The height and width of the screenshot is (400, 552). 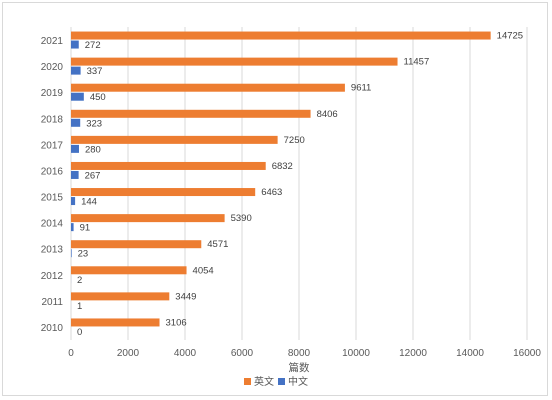 I want to click on data-label-english: 3449, so click(x=185, y=296).